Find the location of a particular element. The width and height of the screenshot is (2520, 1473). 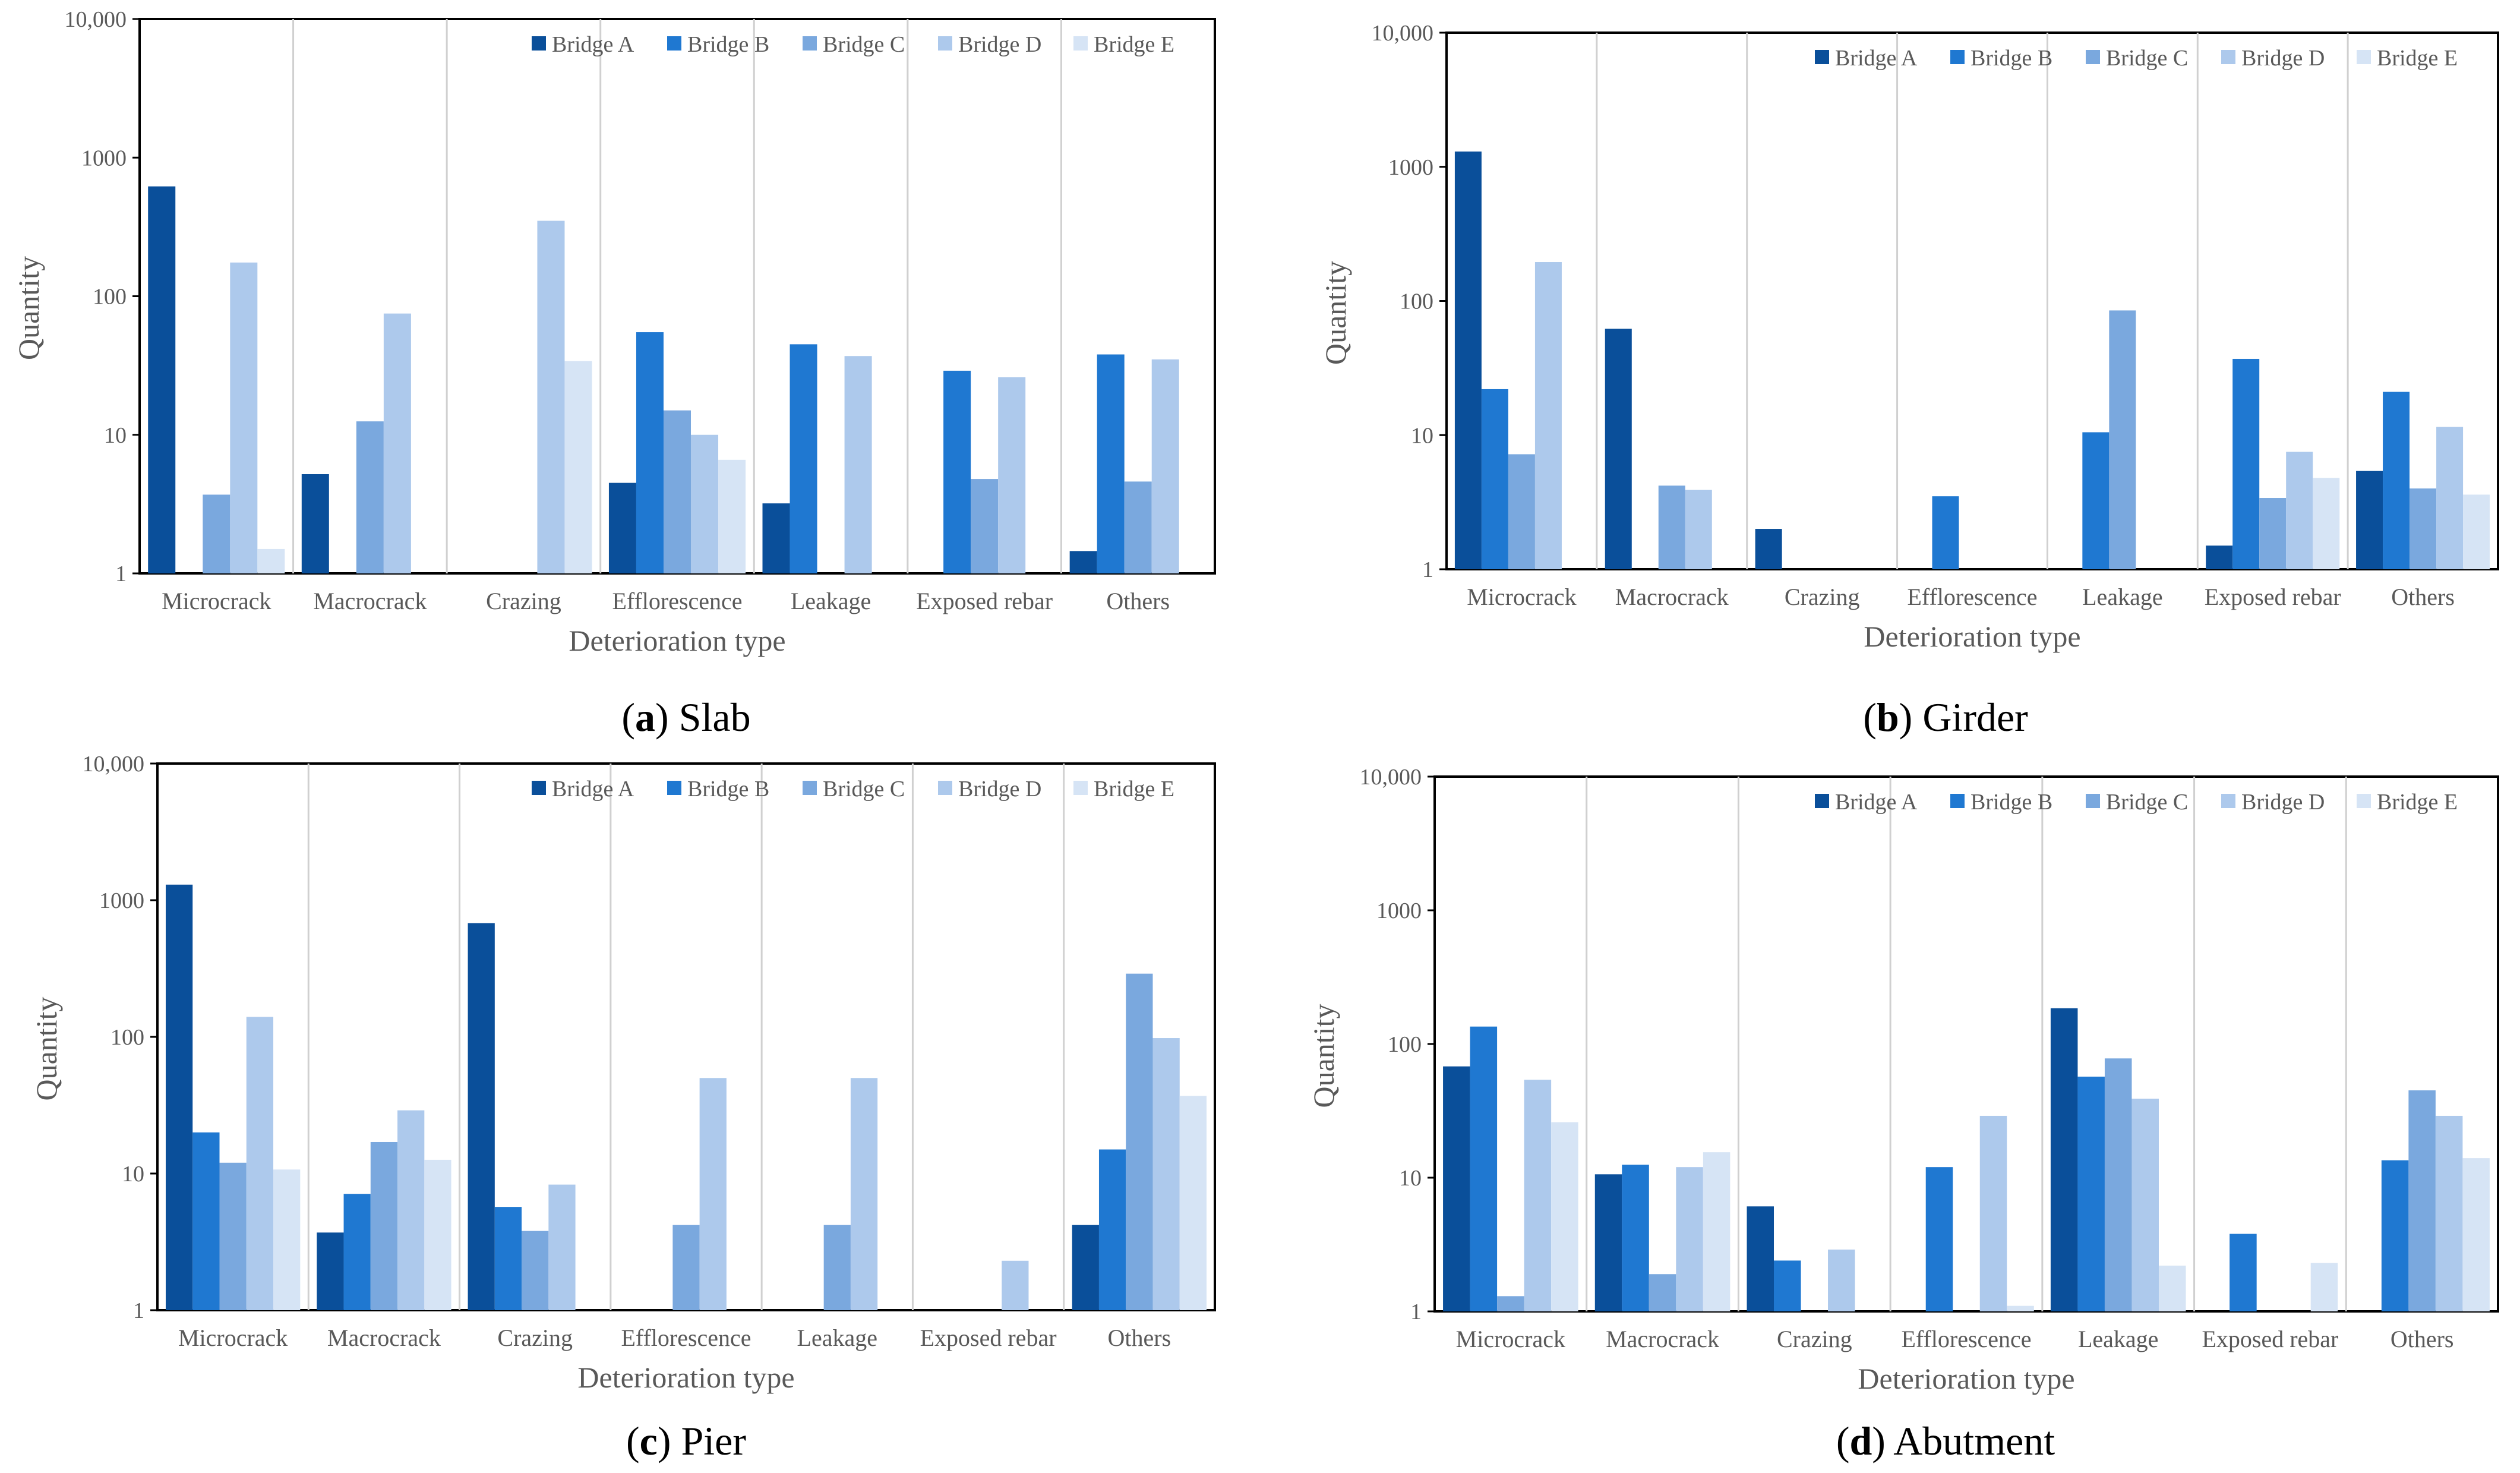

legend-entry: Bridge B is located at coordinates (728, 44).